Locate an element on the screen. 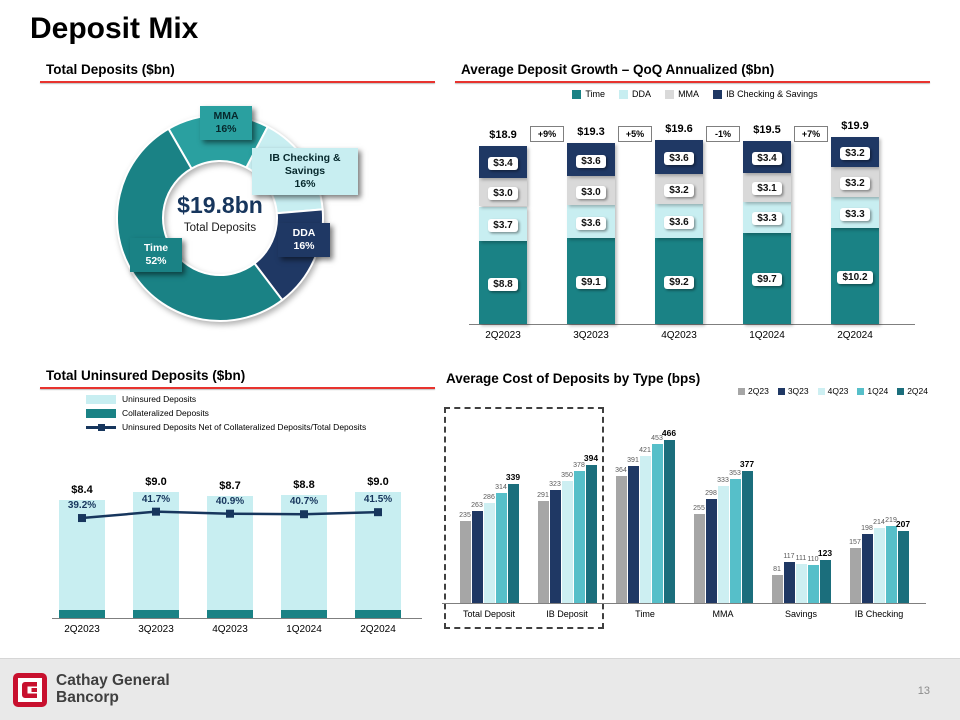 Image resolution: width=960 pixels, height=720 pixels. legend-label: 3Q23 is located at coordinates (798, 391).